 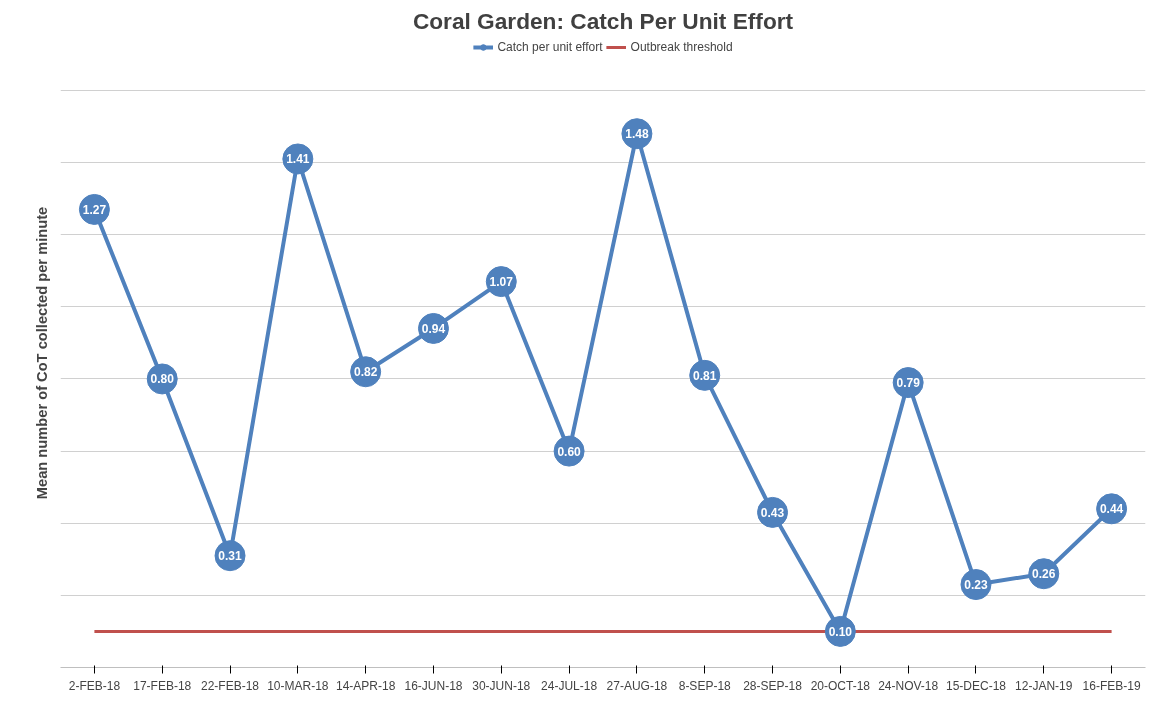 What do you see at coordinates (637, 685) in the screenshot?
I see `x-tick-label: 27-AUG-18` at bounding box center [637, 685].